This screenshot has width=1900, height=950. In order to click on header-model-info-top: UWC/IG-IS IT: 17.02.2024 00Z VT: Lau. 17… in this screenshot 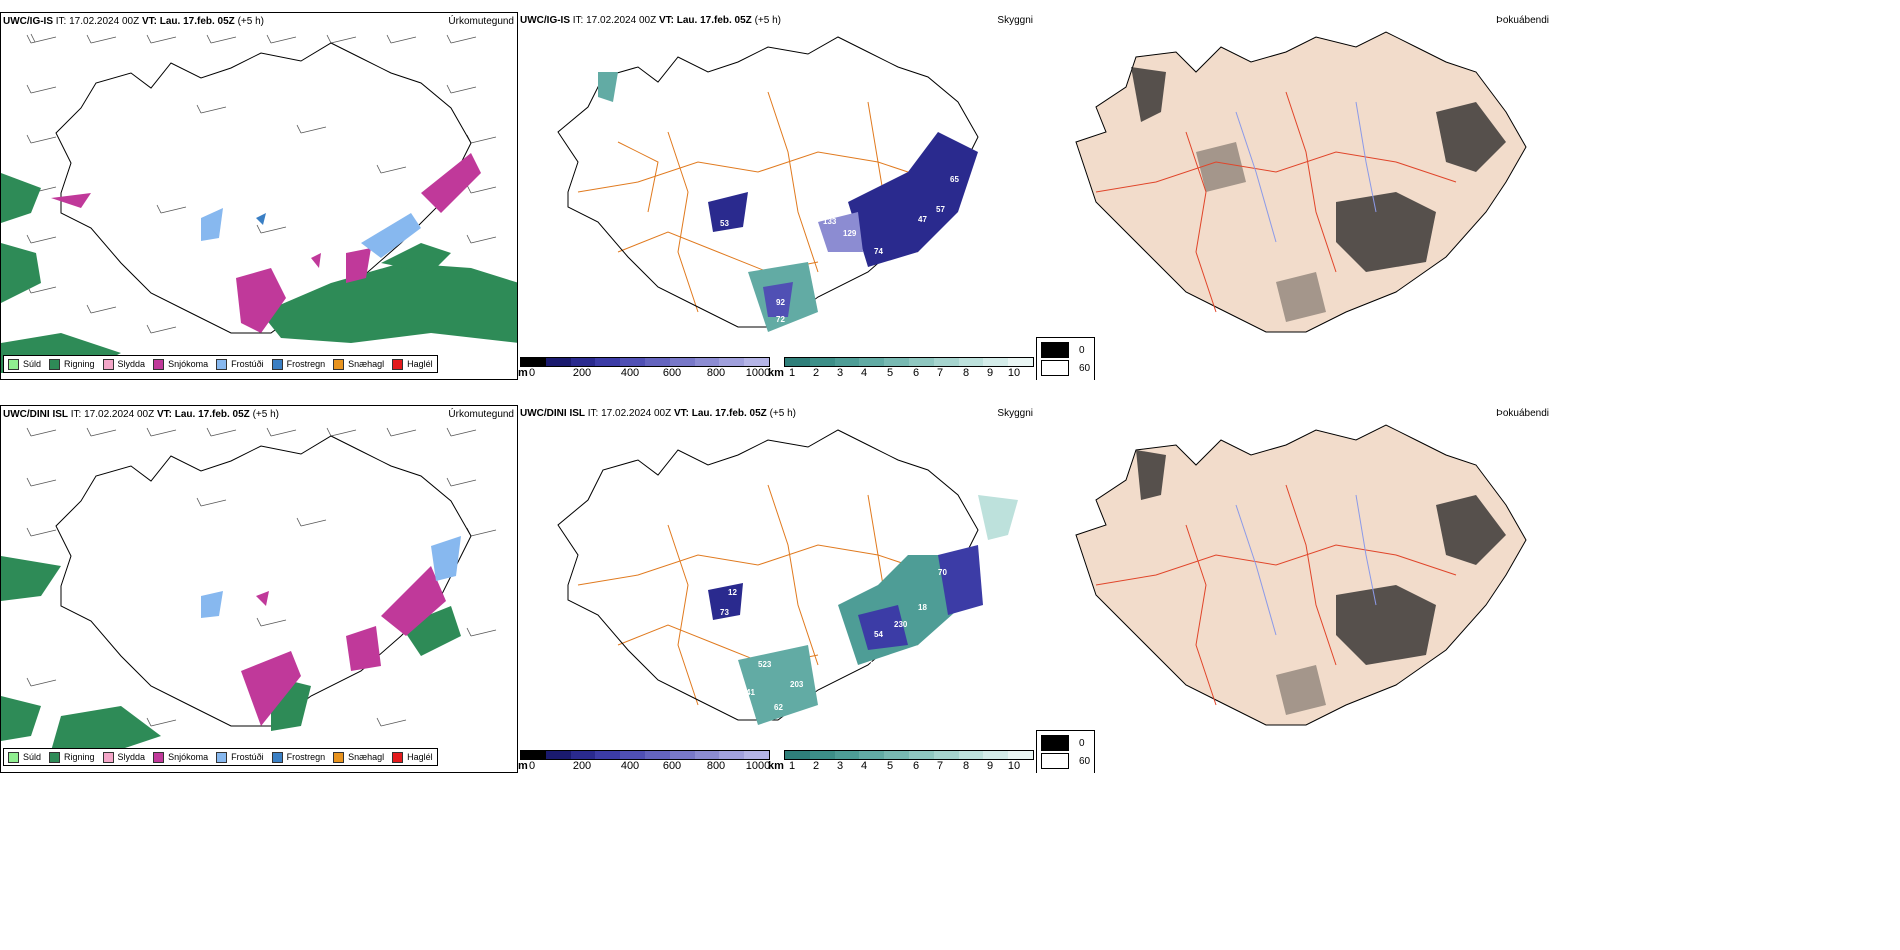, I will do `click(133, 21)`.